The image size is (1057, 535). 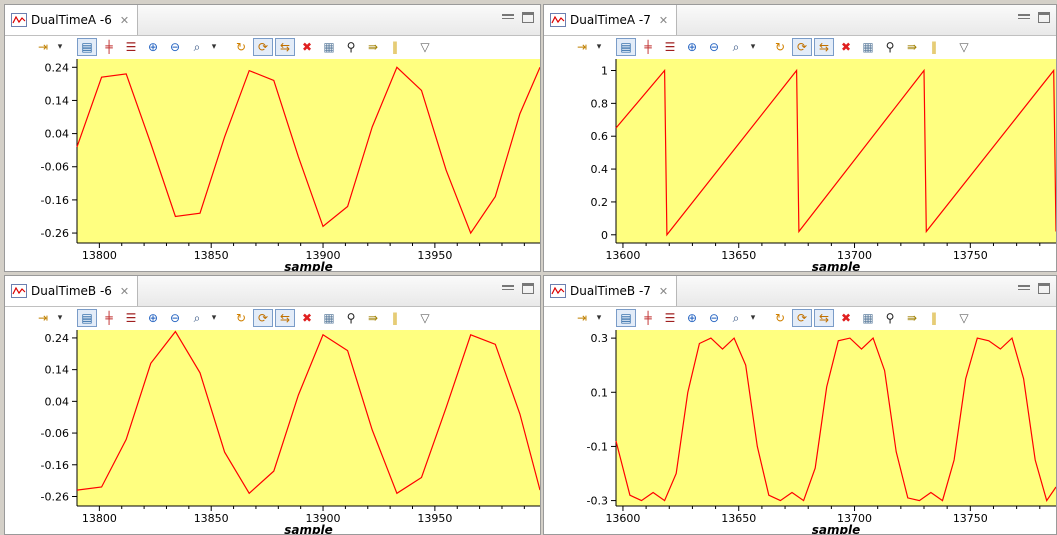 What do you see at coordinates (835, 152) in the screenshot?
I see `series-line` at bounding box center [835, 152].